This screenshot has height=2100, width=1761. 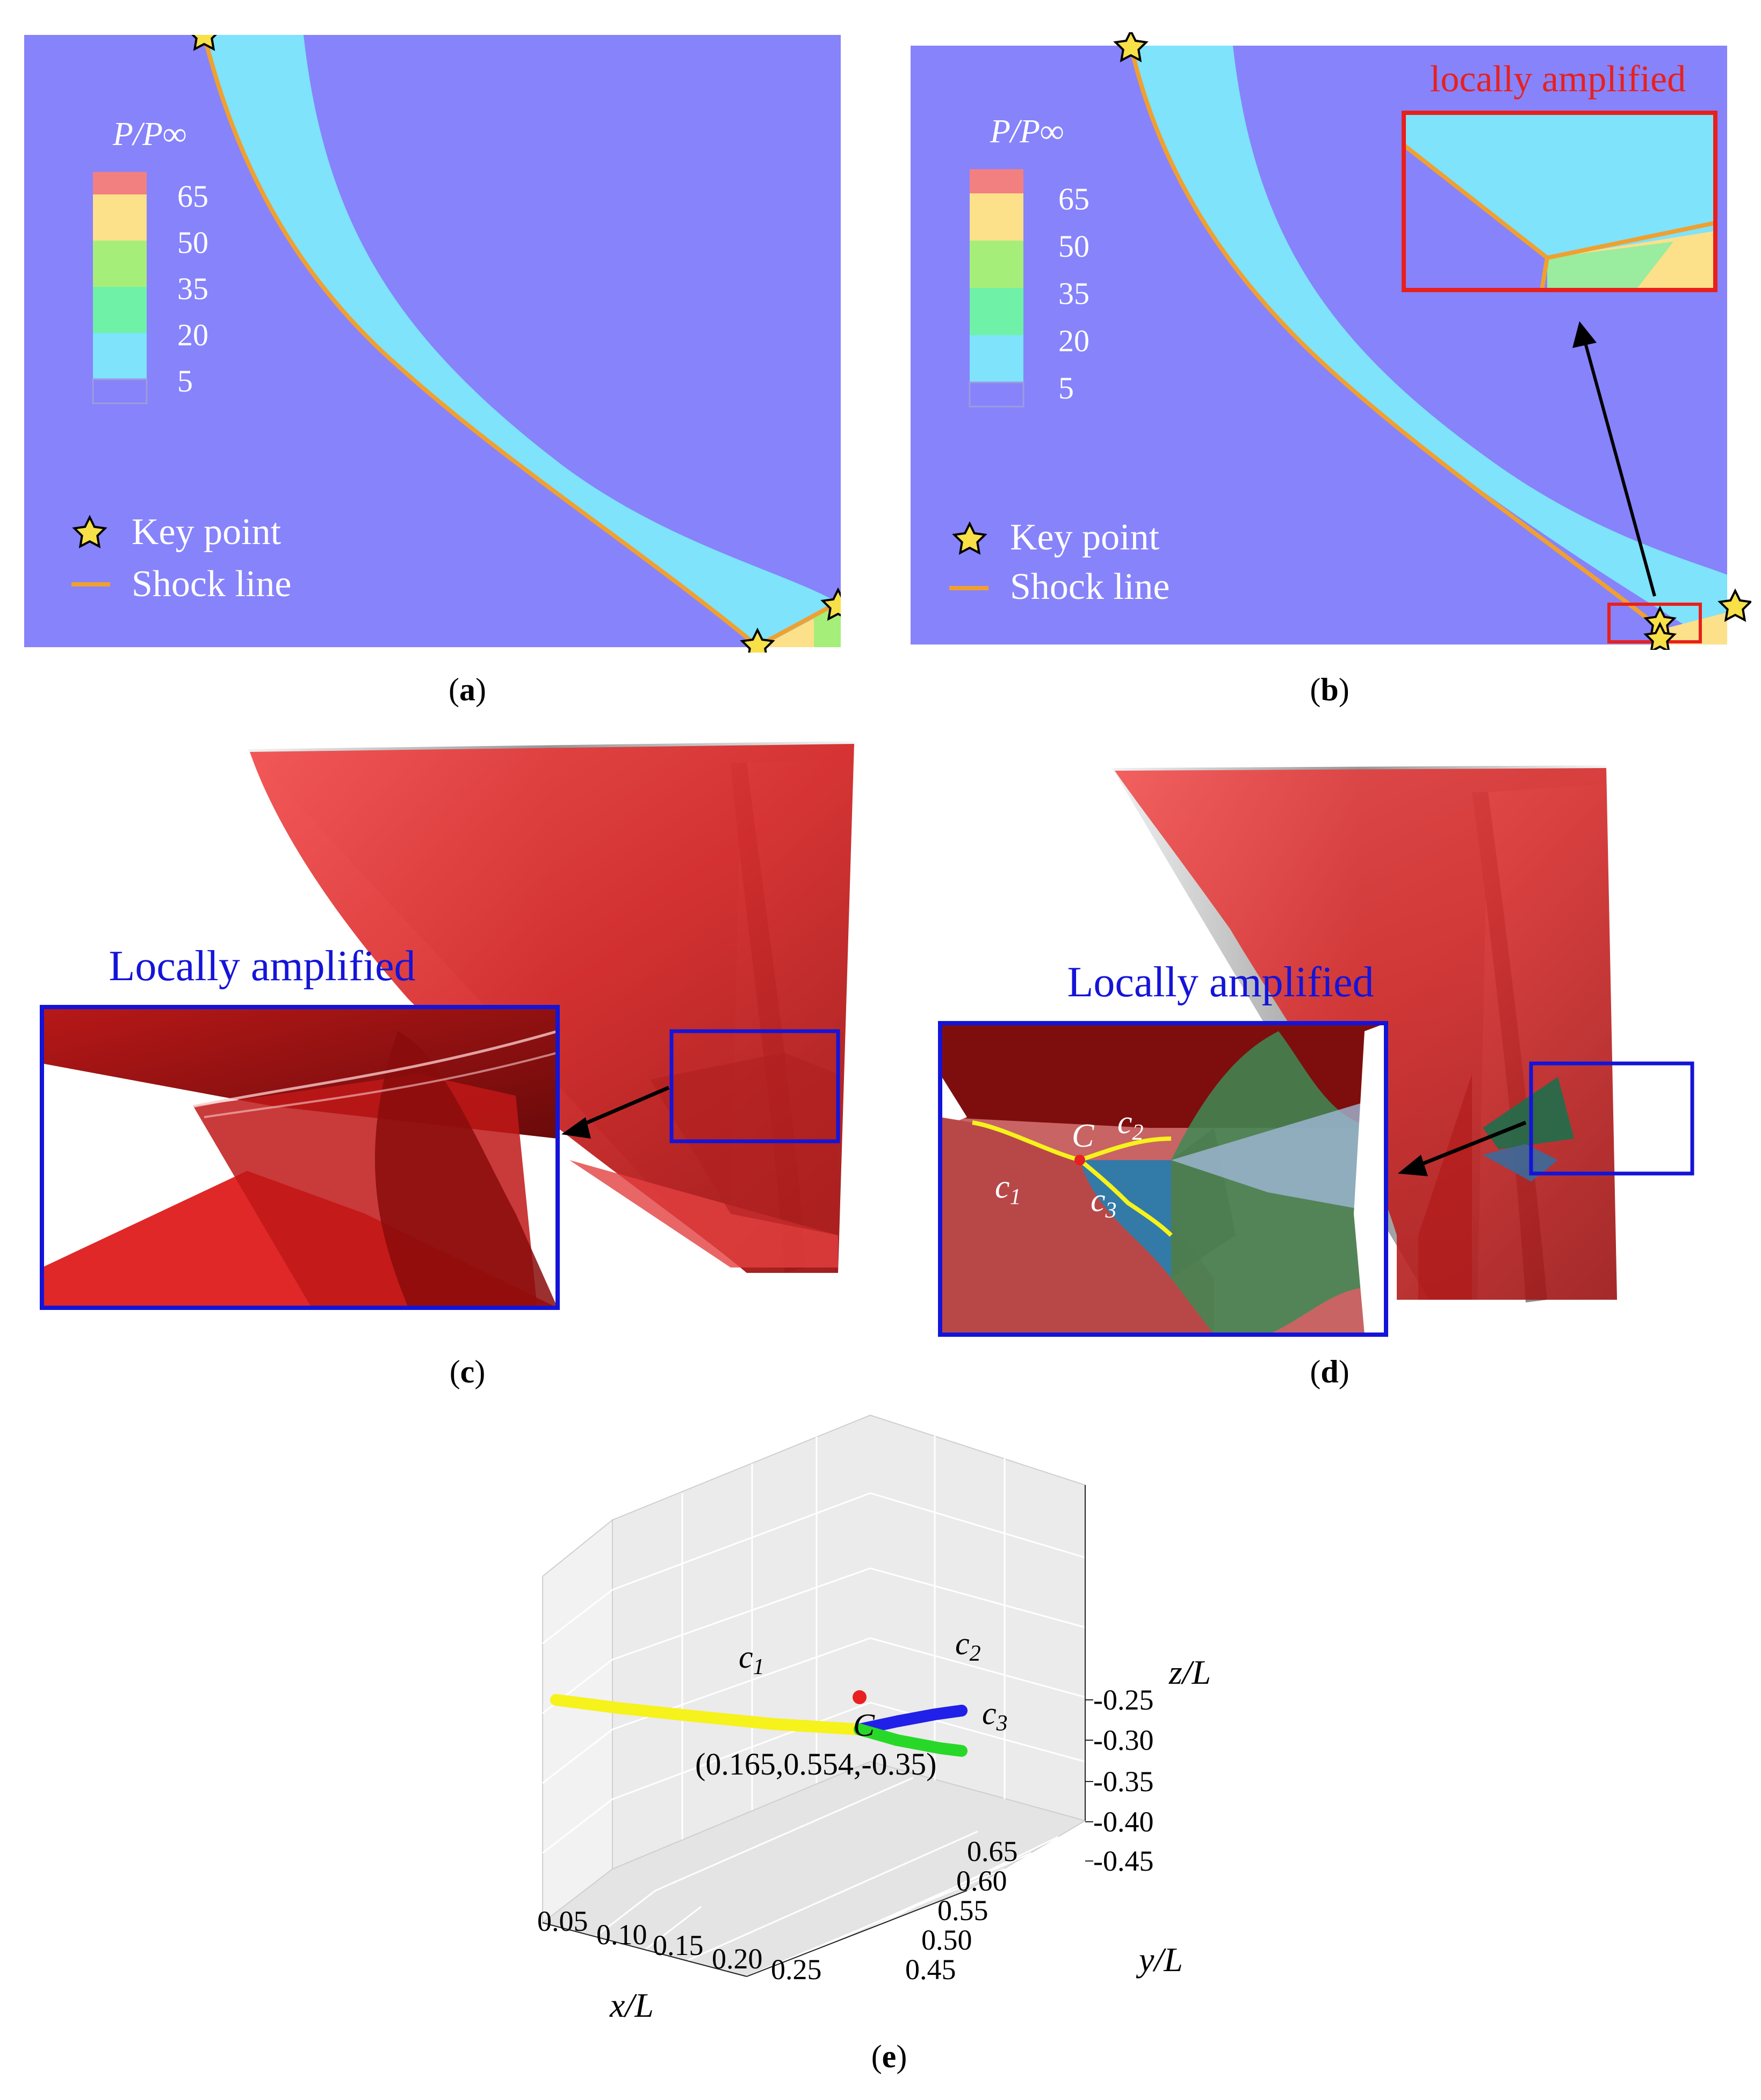 I want to click on x-tick-label: 0.20, so click(x=737, y=1959).